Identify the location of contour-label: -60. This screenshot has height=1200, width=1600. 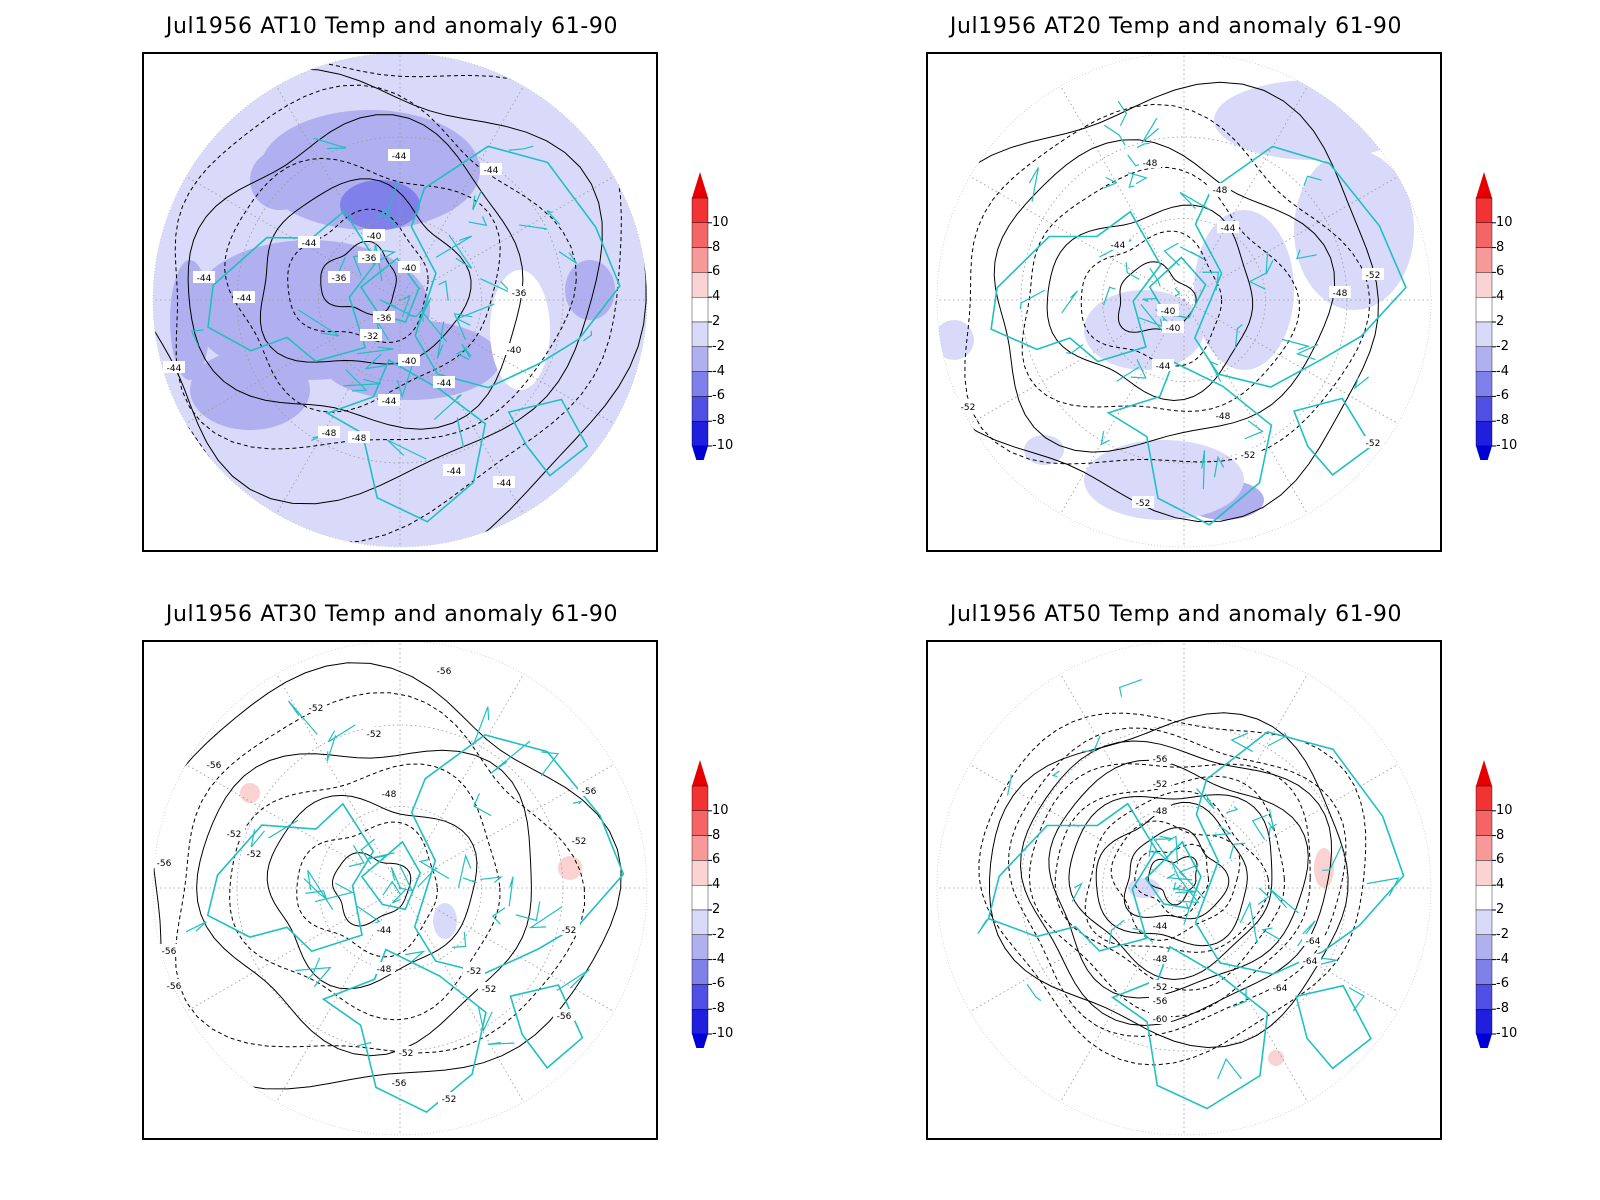
(1160, 1020).